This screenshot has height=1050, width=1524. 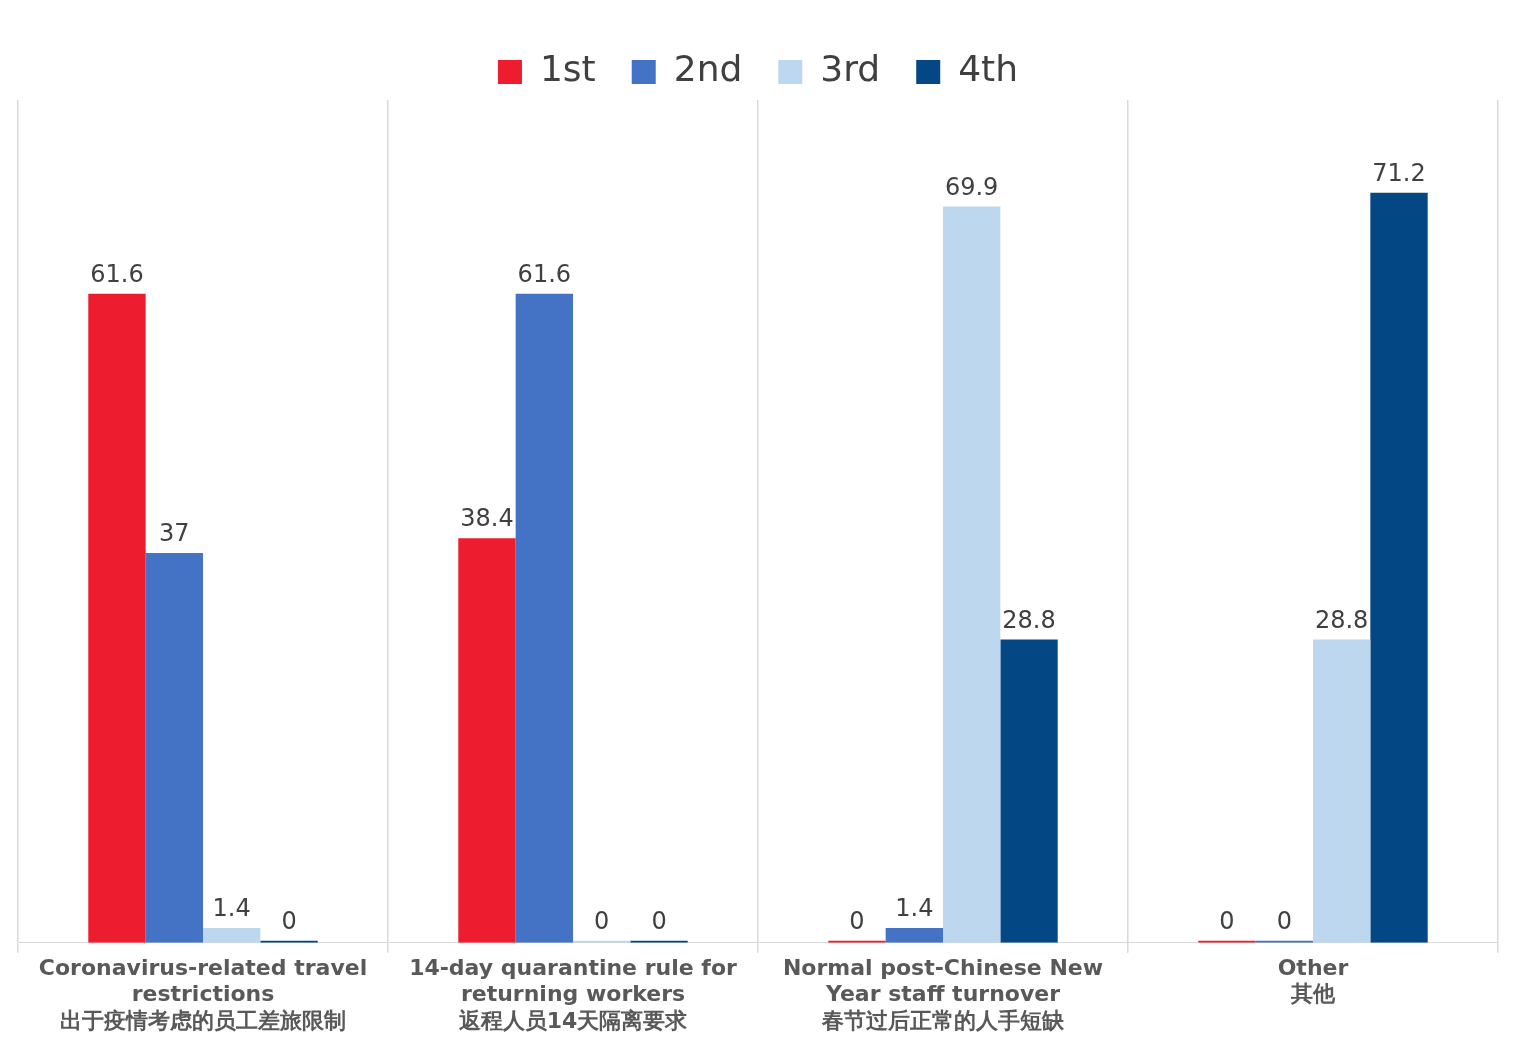 What do you see at coordinates (850, 69) in the screenshot?
I see `legend-label: 3rd` at bounding box center [850, 69].